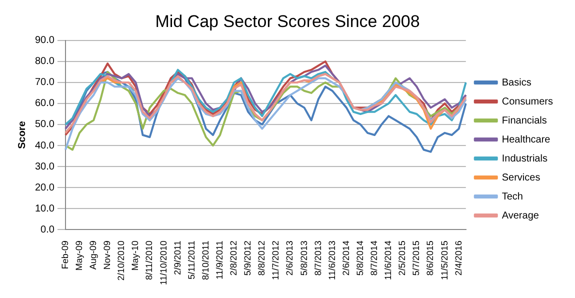 This screenshot has width=575, height=298. Describe the element at coordinates (517, 82) in the screenshot. I see `legend-label: Basics` at that location.